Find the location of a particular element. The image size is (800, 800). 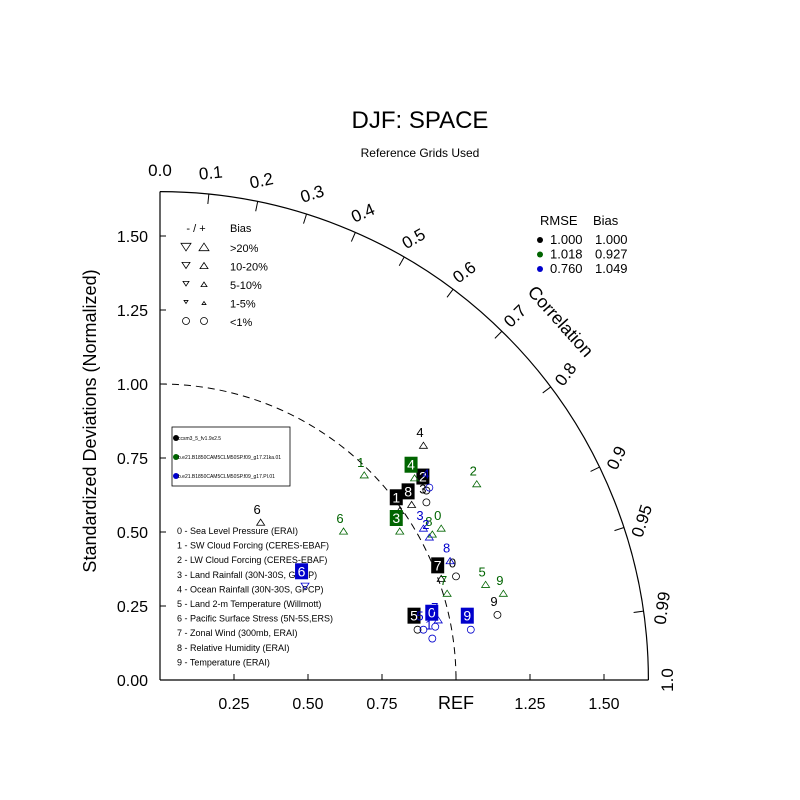

stats-row-bias: 0.927 is located at coordinates (611, 254).